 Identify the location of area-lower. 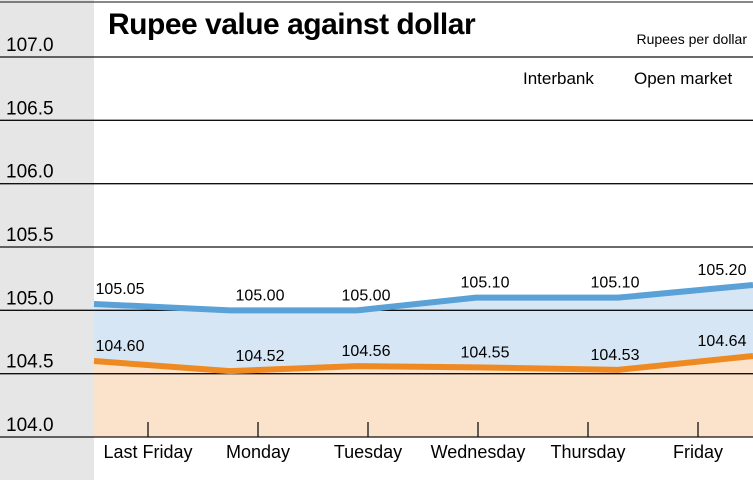
(423, 396).